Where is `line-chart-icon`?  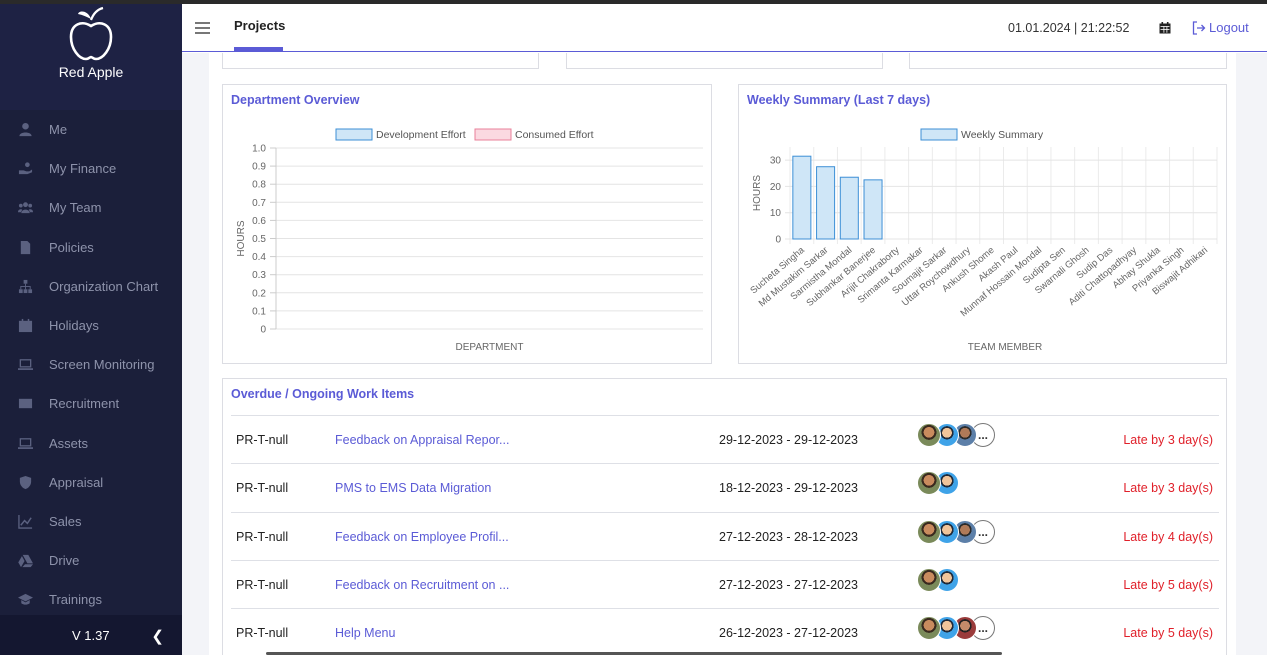 line-chart-icon is located at coordinates (25, 521).